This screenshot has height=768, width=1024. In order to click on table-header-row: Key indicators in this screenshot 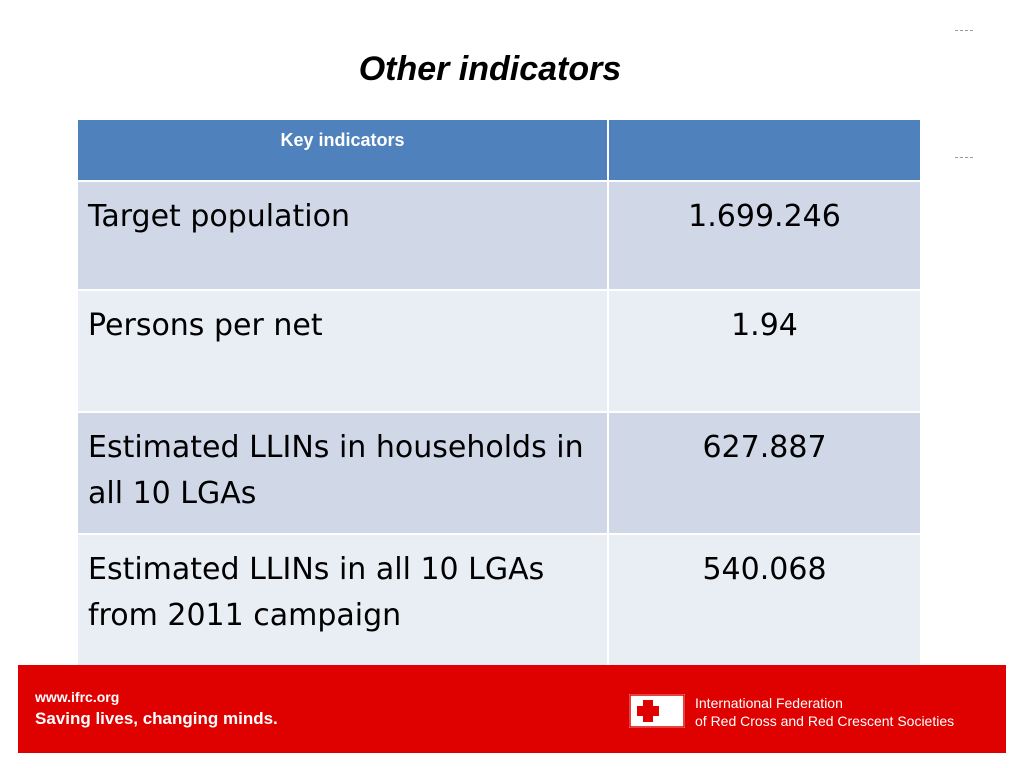, I will do `click(499, 150)`.